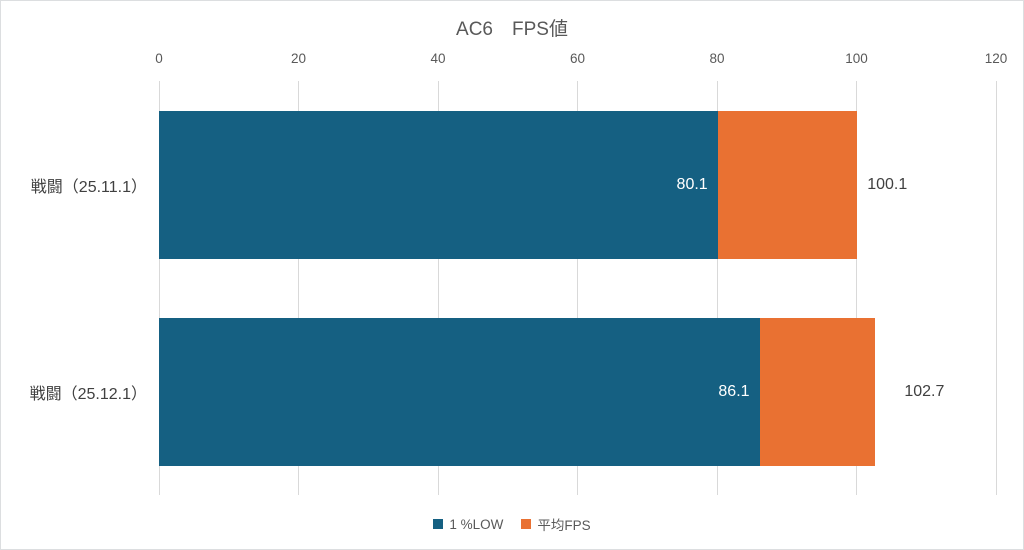  Describe the element at coordinates (734, 391) in the screenshot. I see `data-label-1percent-low: 86.1` at that location.